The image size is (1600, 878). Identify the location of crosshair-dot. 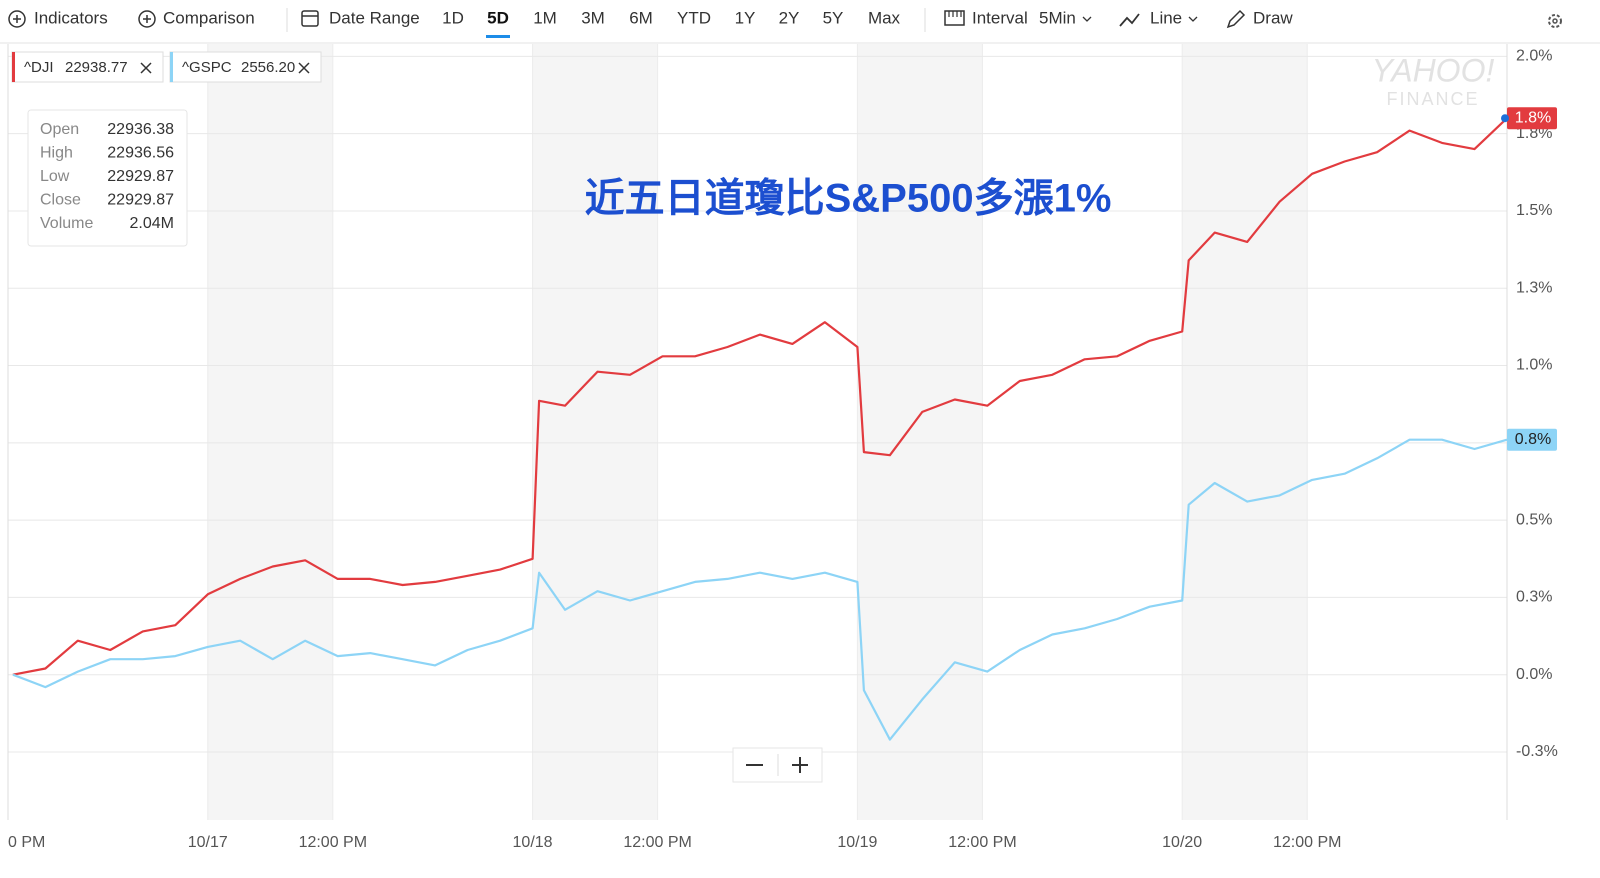
(1505, 118).